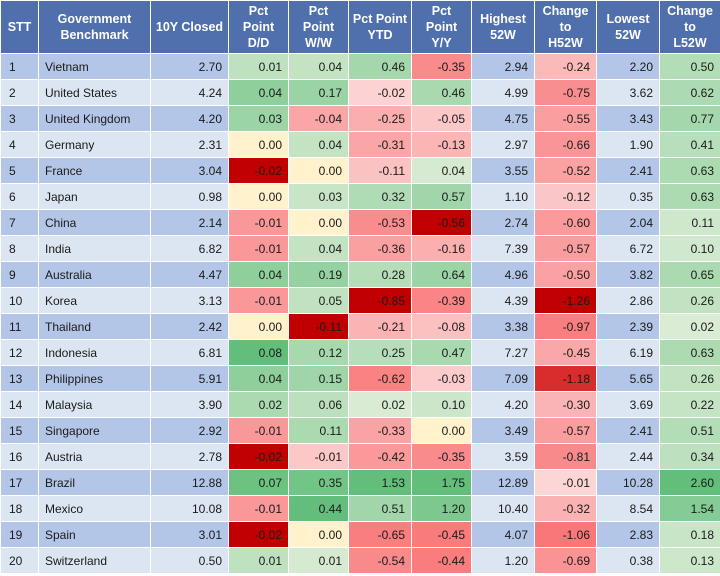 Image resolution: width=720 pixels, height=576 pixels. Describe the element at coordinates (19, 170) in the screenshot. I see `cell-stt: 5` at that location.